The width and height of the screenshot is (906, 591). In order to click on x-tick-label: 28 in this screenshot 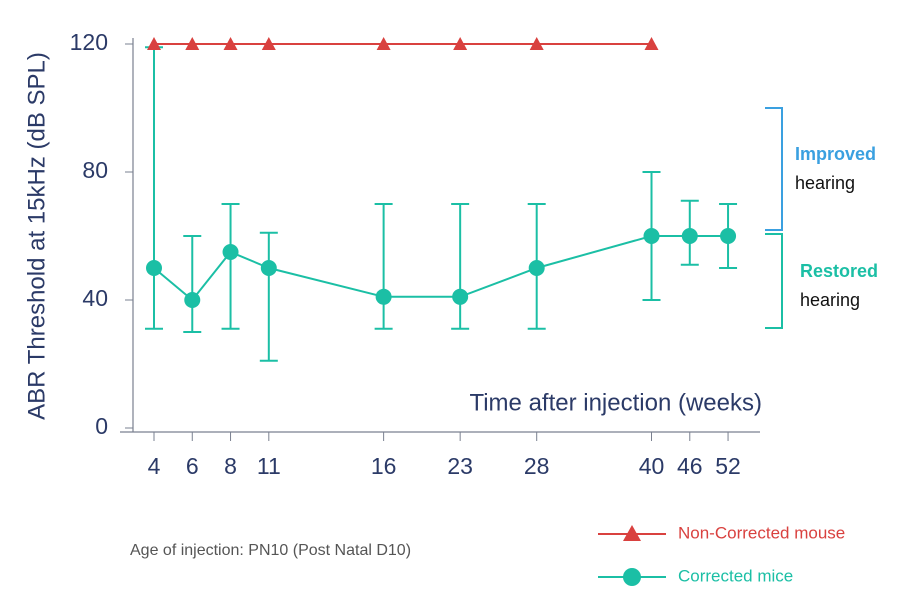, I will do `click(537, 466)`.